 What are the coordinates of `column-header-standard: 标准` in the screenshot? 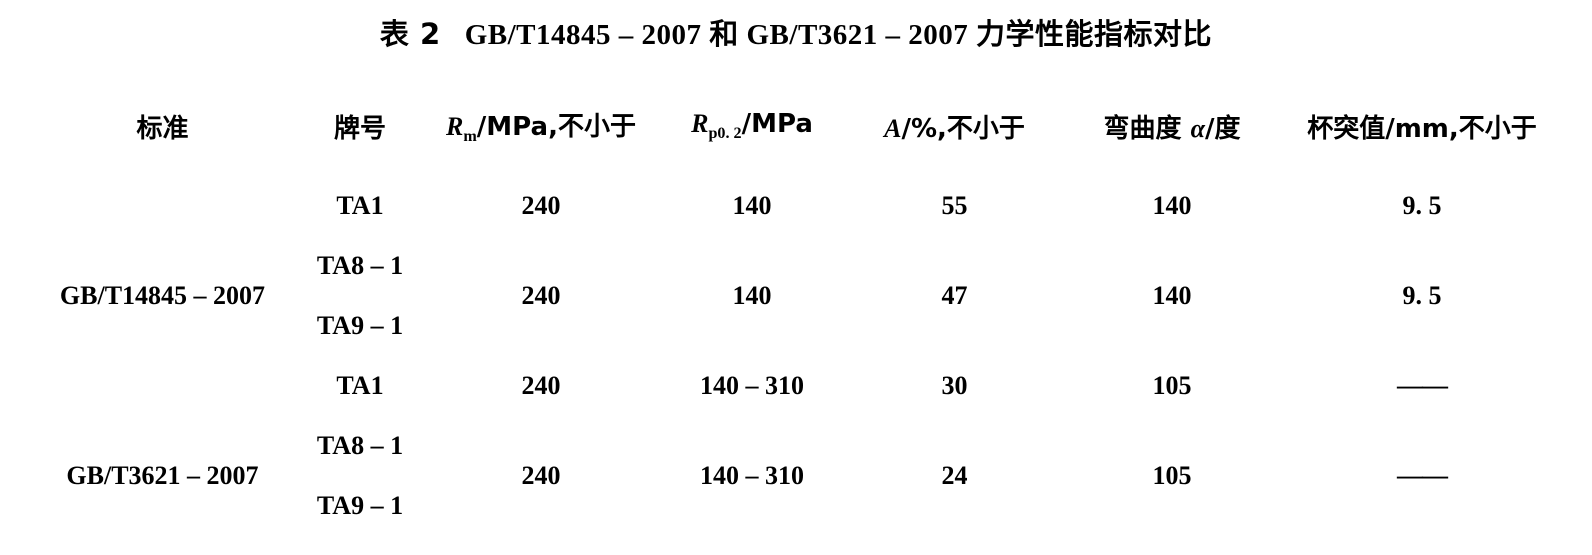 It's located at (162, 128).